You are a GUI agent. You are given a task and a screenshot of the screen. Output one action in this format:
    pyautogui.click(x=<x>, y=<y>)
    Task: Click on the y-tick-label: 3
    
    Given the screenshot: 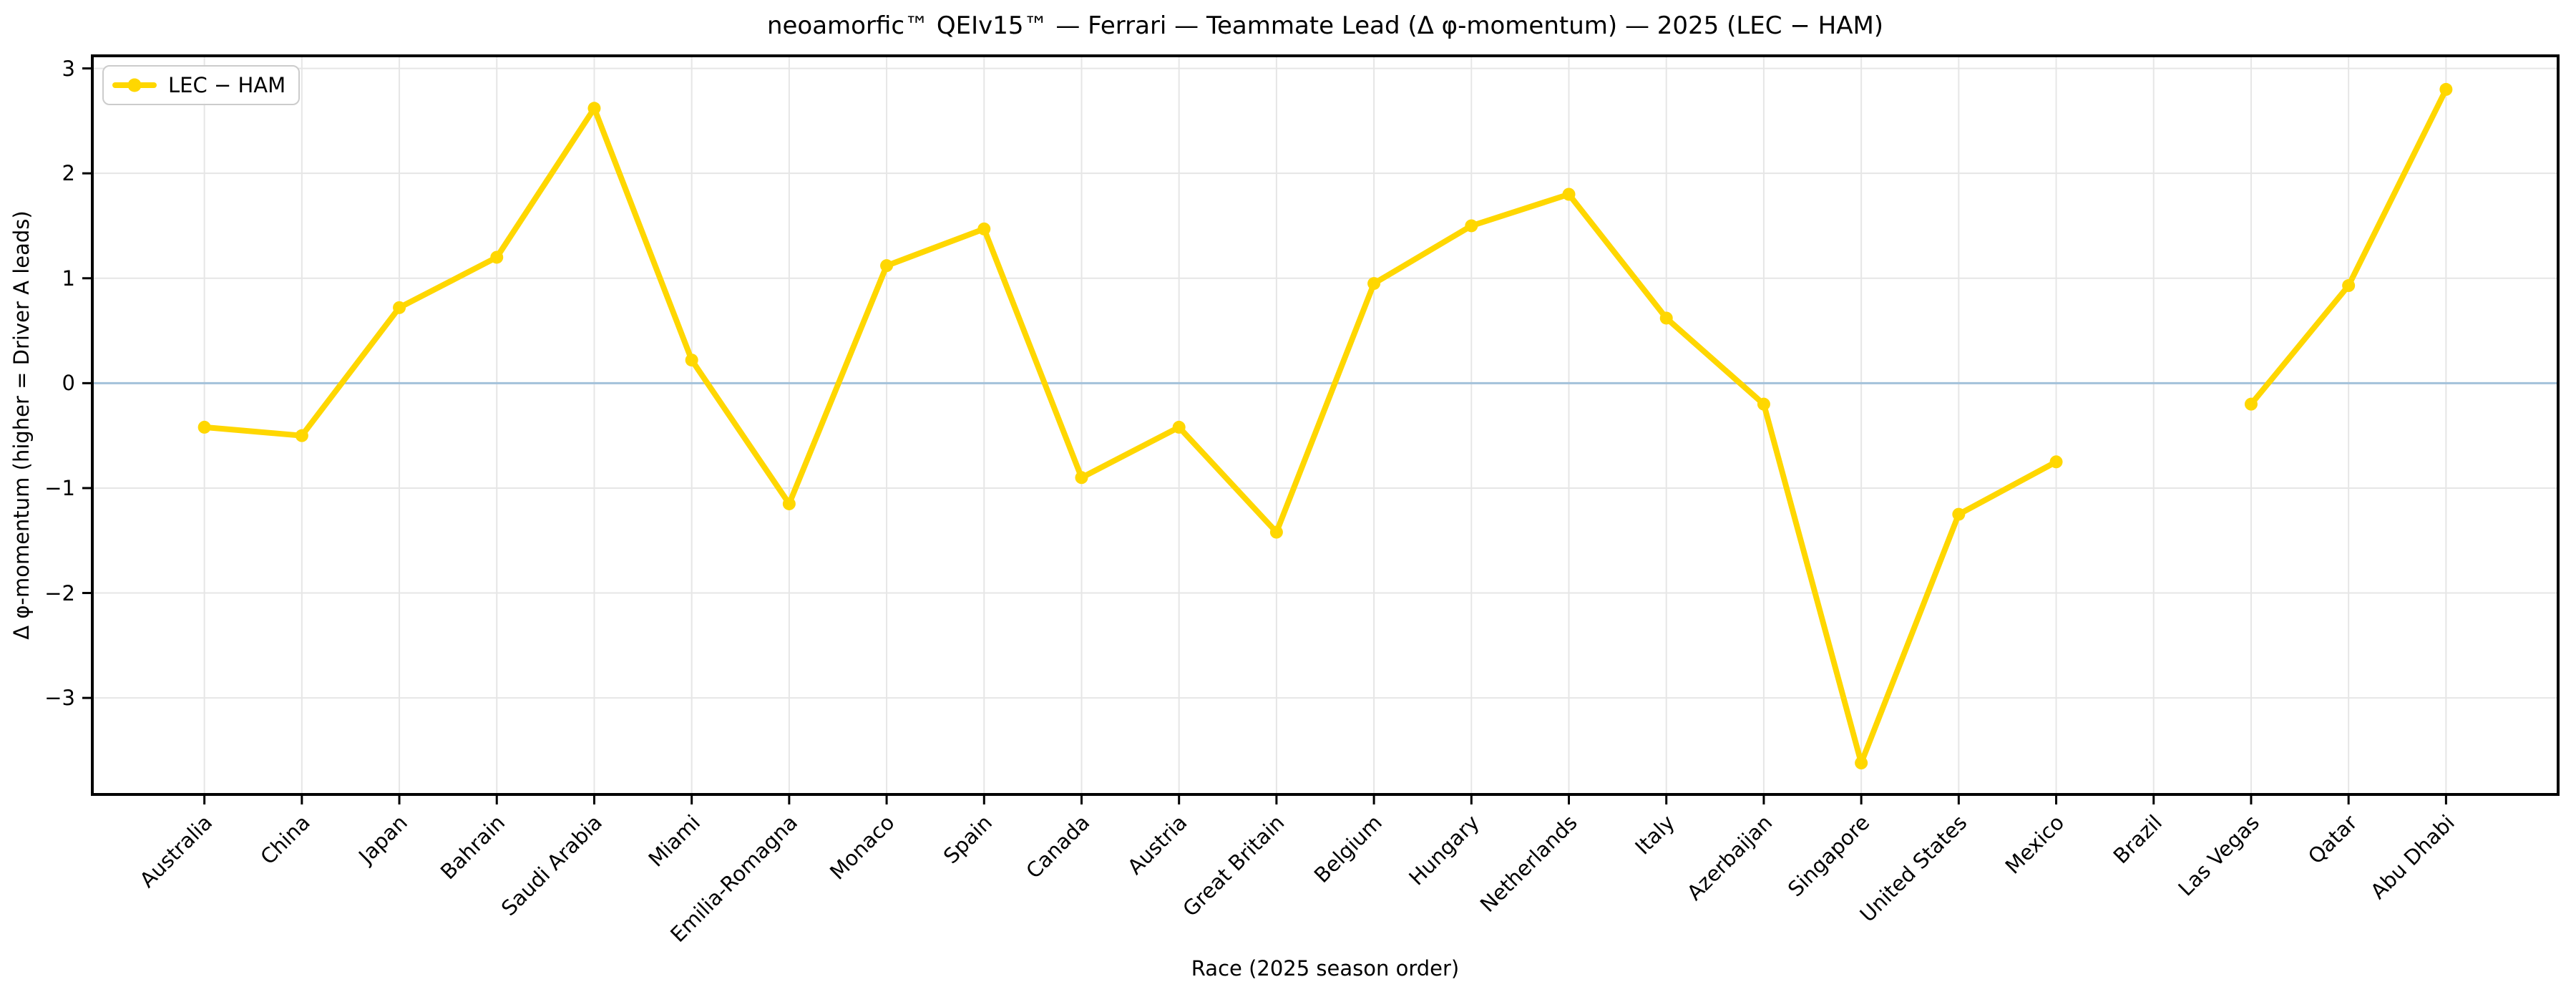 What is the action you would take?
    pyautogui.click(x=68, y=68)
    